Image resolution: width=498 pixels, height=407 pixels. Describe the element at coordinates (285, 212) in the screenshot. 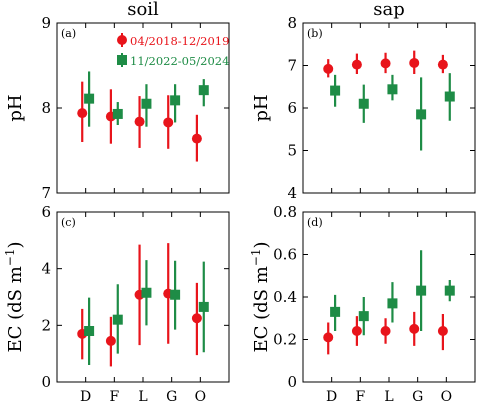

I see `y-tick-label: 0.8` at that location.